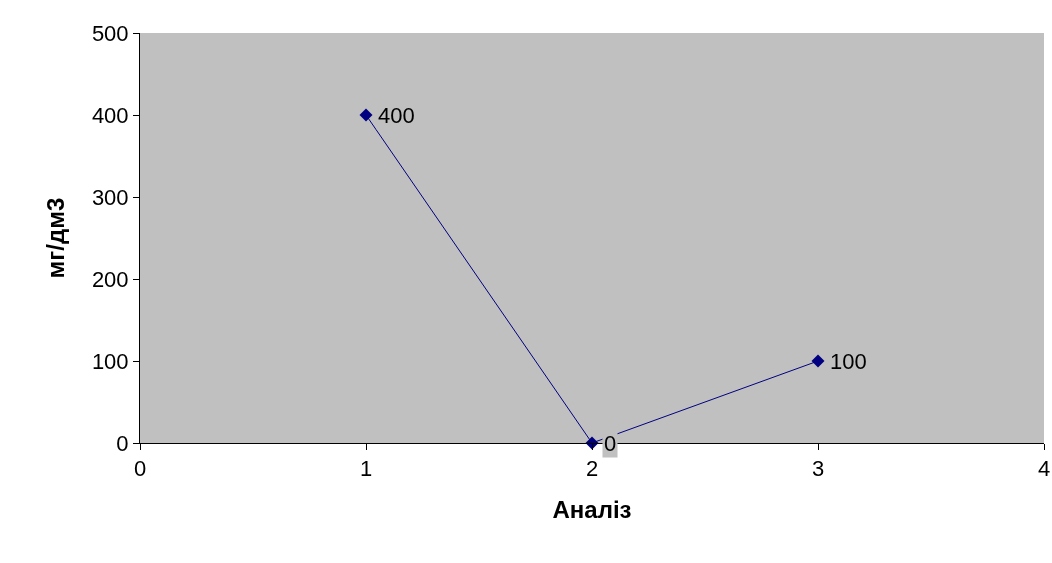 This screenshot has width=1052, height=563. I want to click on y-tick-label: 200, so click(110, 279).